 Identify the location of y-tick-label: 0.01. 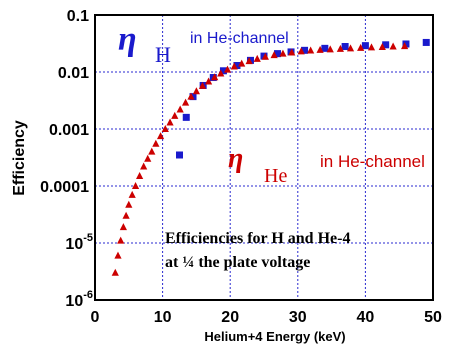
(73, 73).